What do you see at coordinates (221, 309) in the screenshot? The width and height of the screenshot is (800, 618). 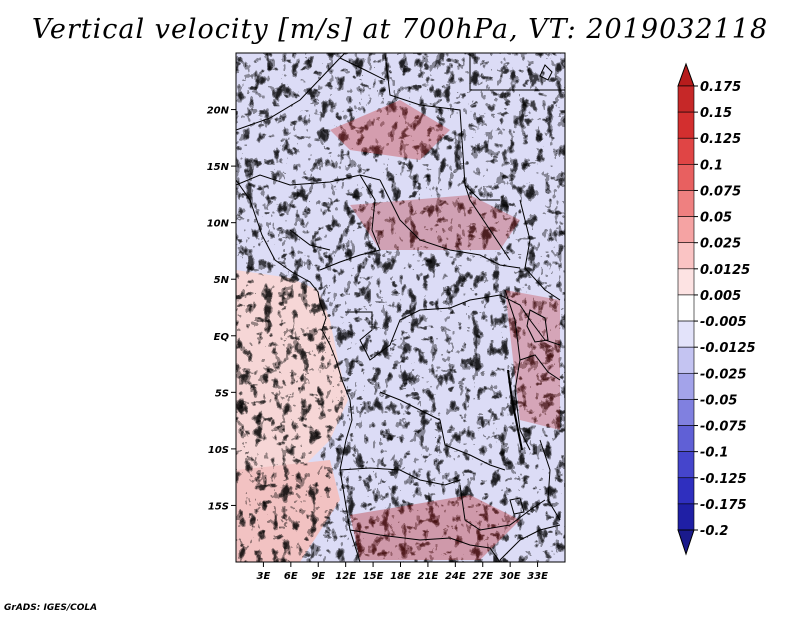 I see `latitude-axis: 20N 15N 10N 5N EQ 5S 10S 15S` at bounding box center [221, 309].